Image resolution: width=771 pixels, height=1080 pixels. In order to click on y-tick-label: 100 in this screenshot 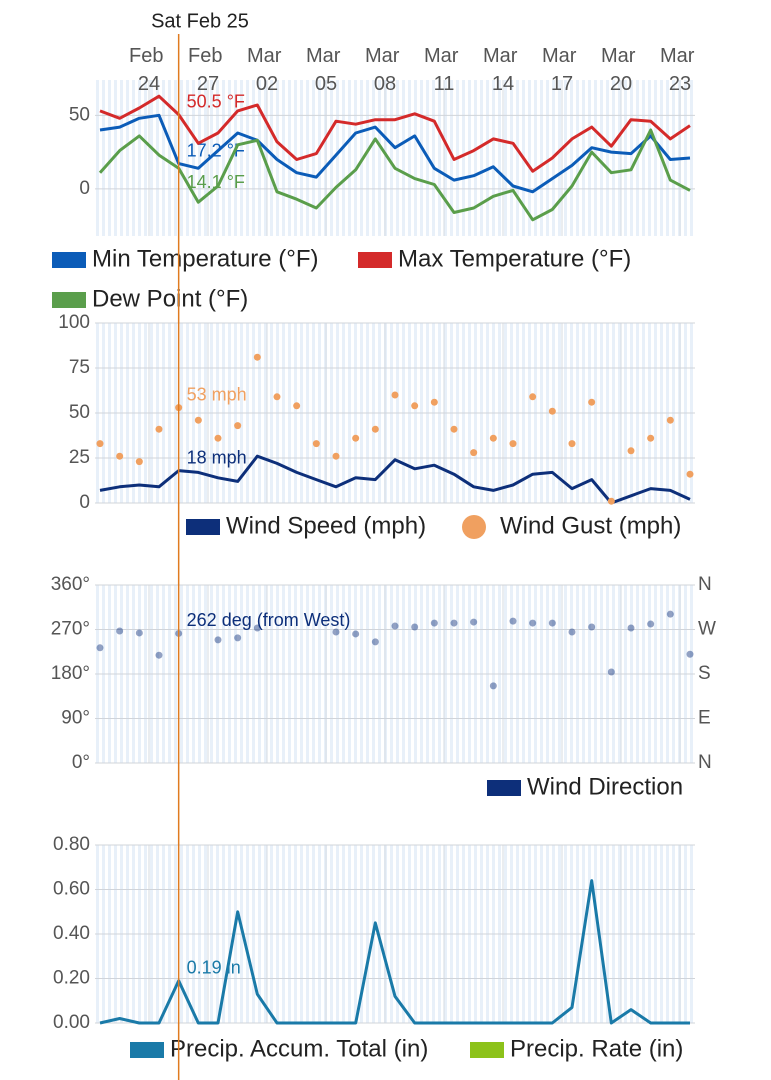, I will do `click(74, 322)`.